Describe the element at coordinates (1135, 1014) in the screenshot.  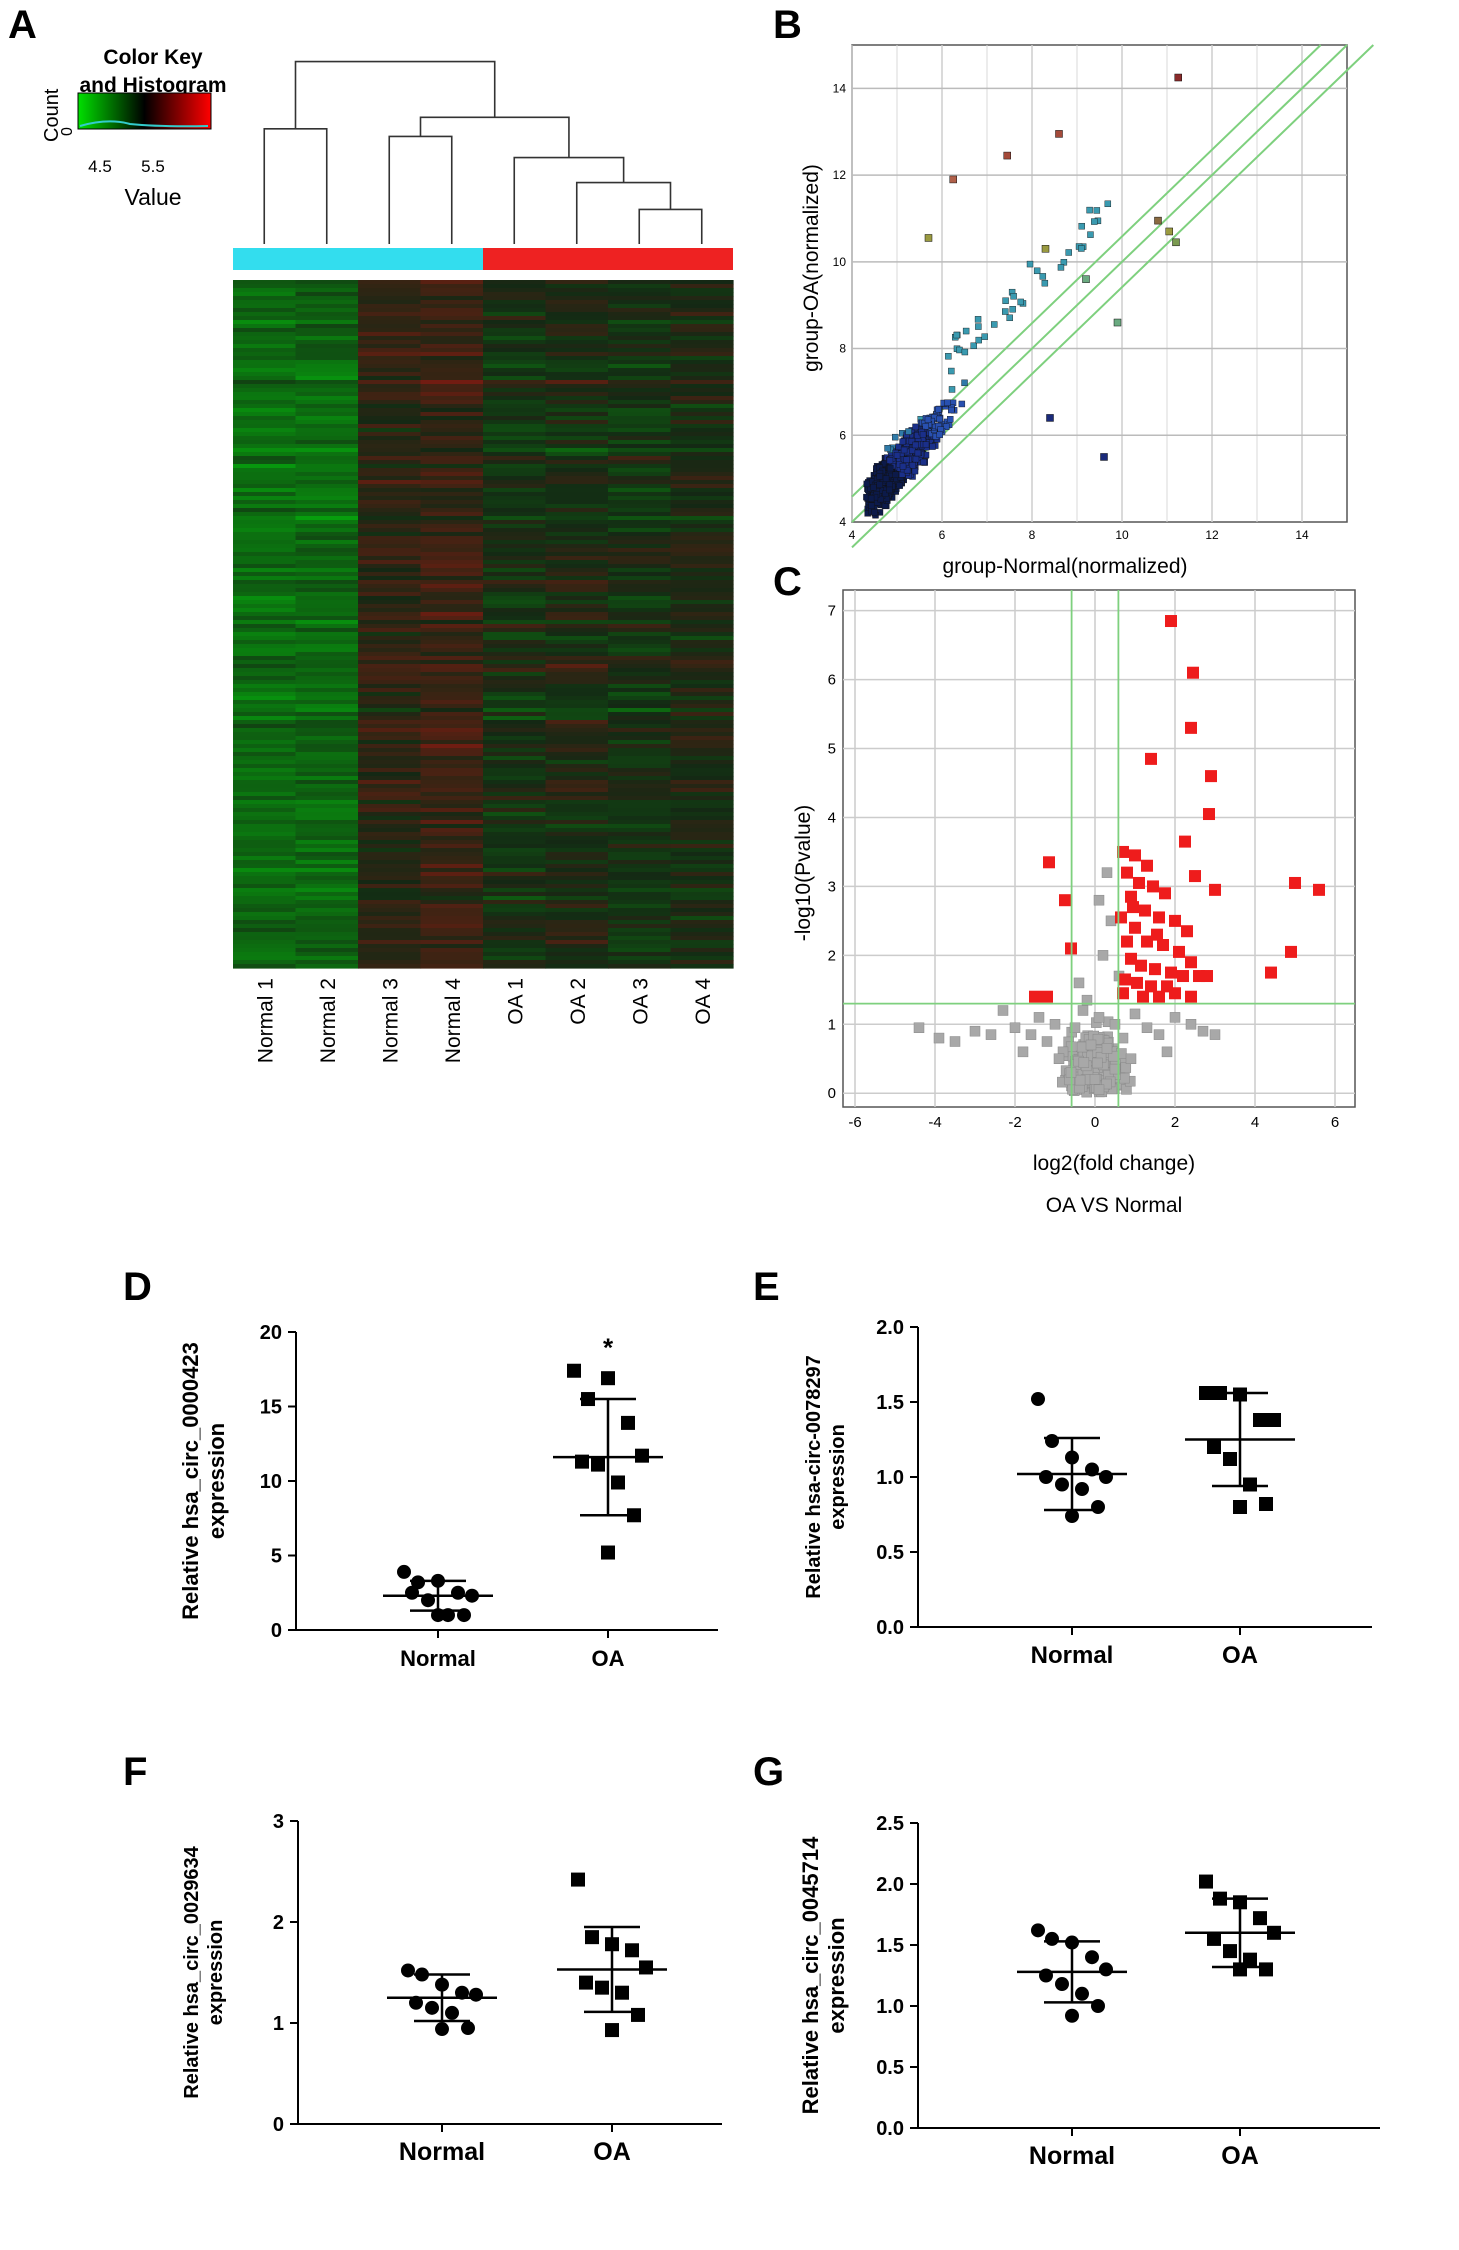
I see `c-point-grey` at that location.